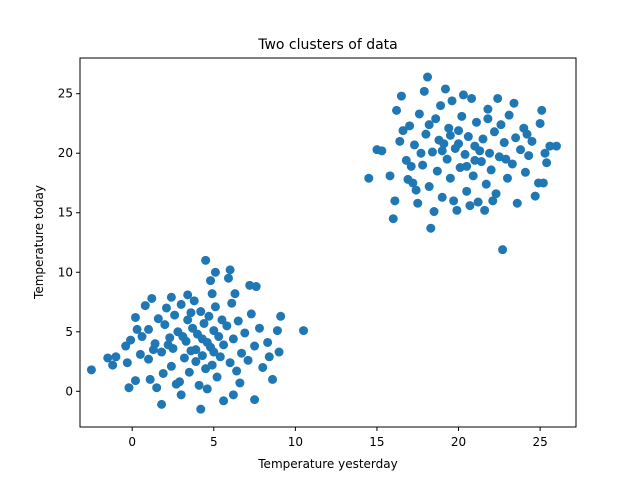 The image size is (640, 480). I want to click on x-axis-ticks: 0 5 10 15 20 25, so click(338, 438).